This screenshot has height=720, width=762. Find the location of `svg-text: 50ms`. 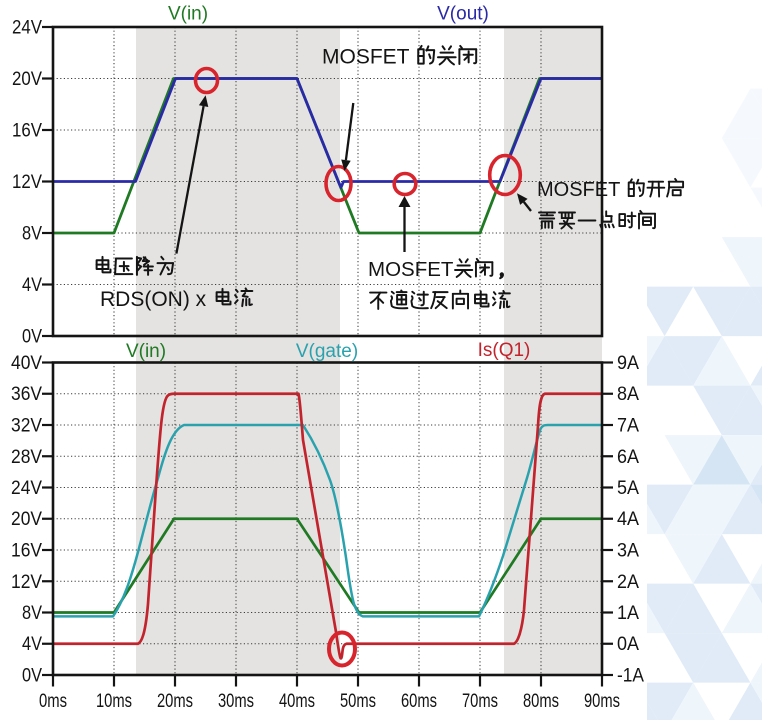

svg-text: 50ms is located at coordinates (358, 701).